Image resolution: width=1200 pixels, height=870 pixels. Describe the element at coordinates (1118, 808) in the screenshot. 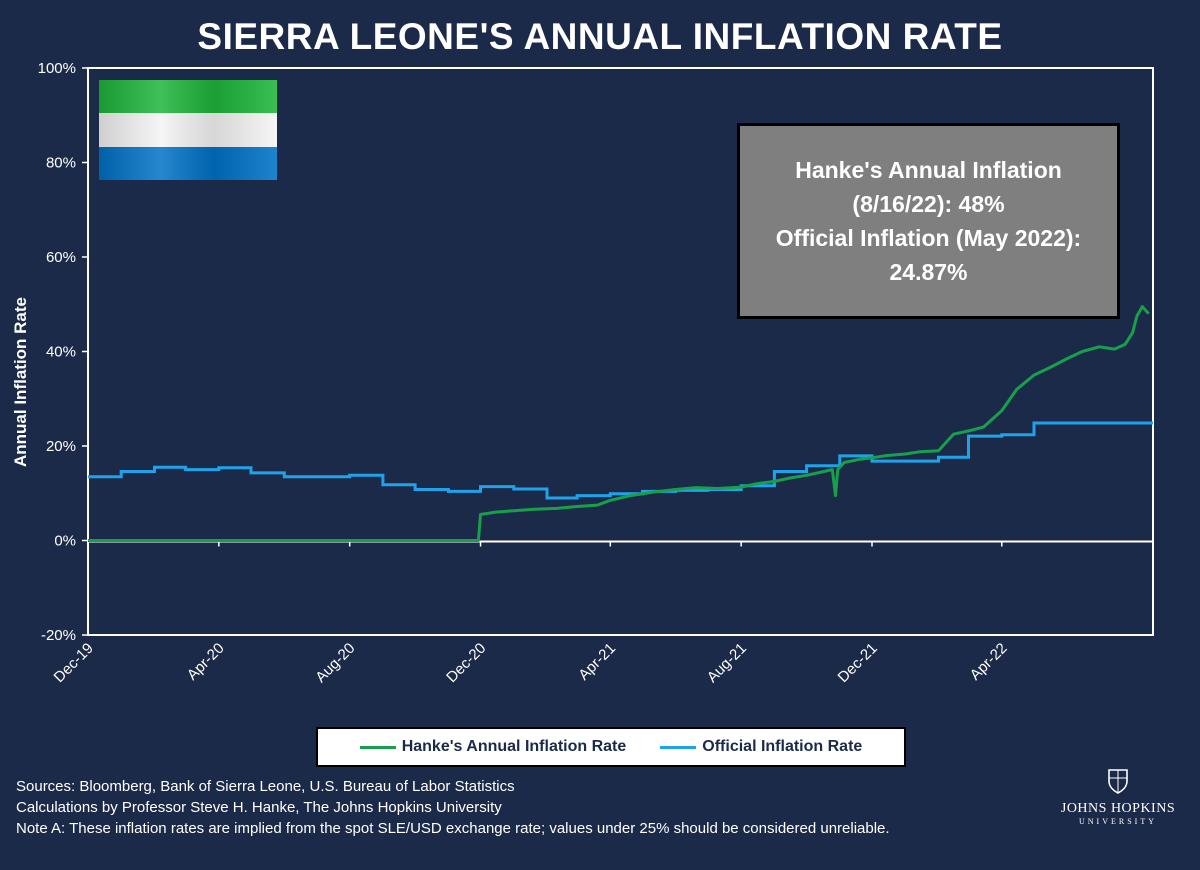

I see `jhu-name: JOHNS HOPKINS` at that location.